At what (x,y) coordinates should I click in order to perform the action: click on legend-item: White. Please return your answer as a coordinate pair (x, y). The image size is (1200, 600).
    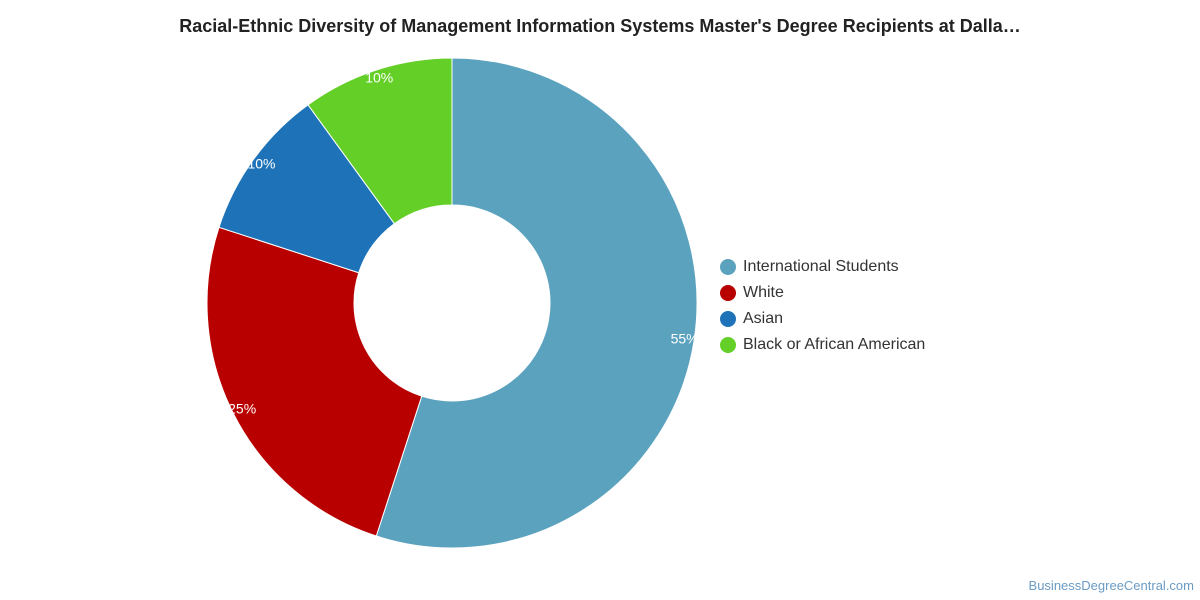
    Looking at the image, I should click on (822, 293).